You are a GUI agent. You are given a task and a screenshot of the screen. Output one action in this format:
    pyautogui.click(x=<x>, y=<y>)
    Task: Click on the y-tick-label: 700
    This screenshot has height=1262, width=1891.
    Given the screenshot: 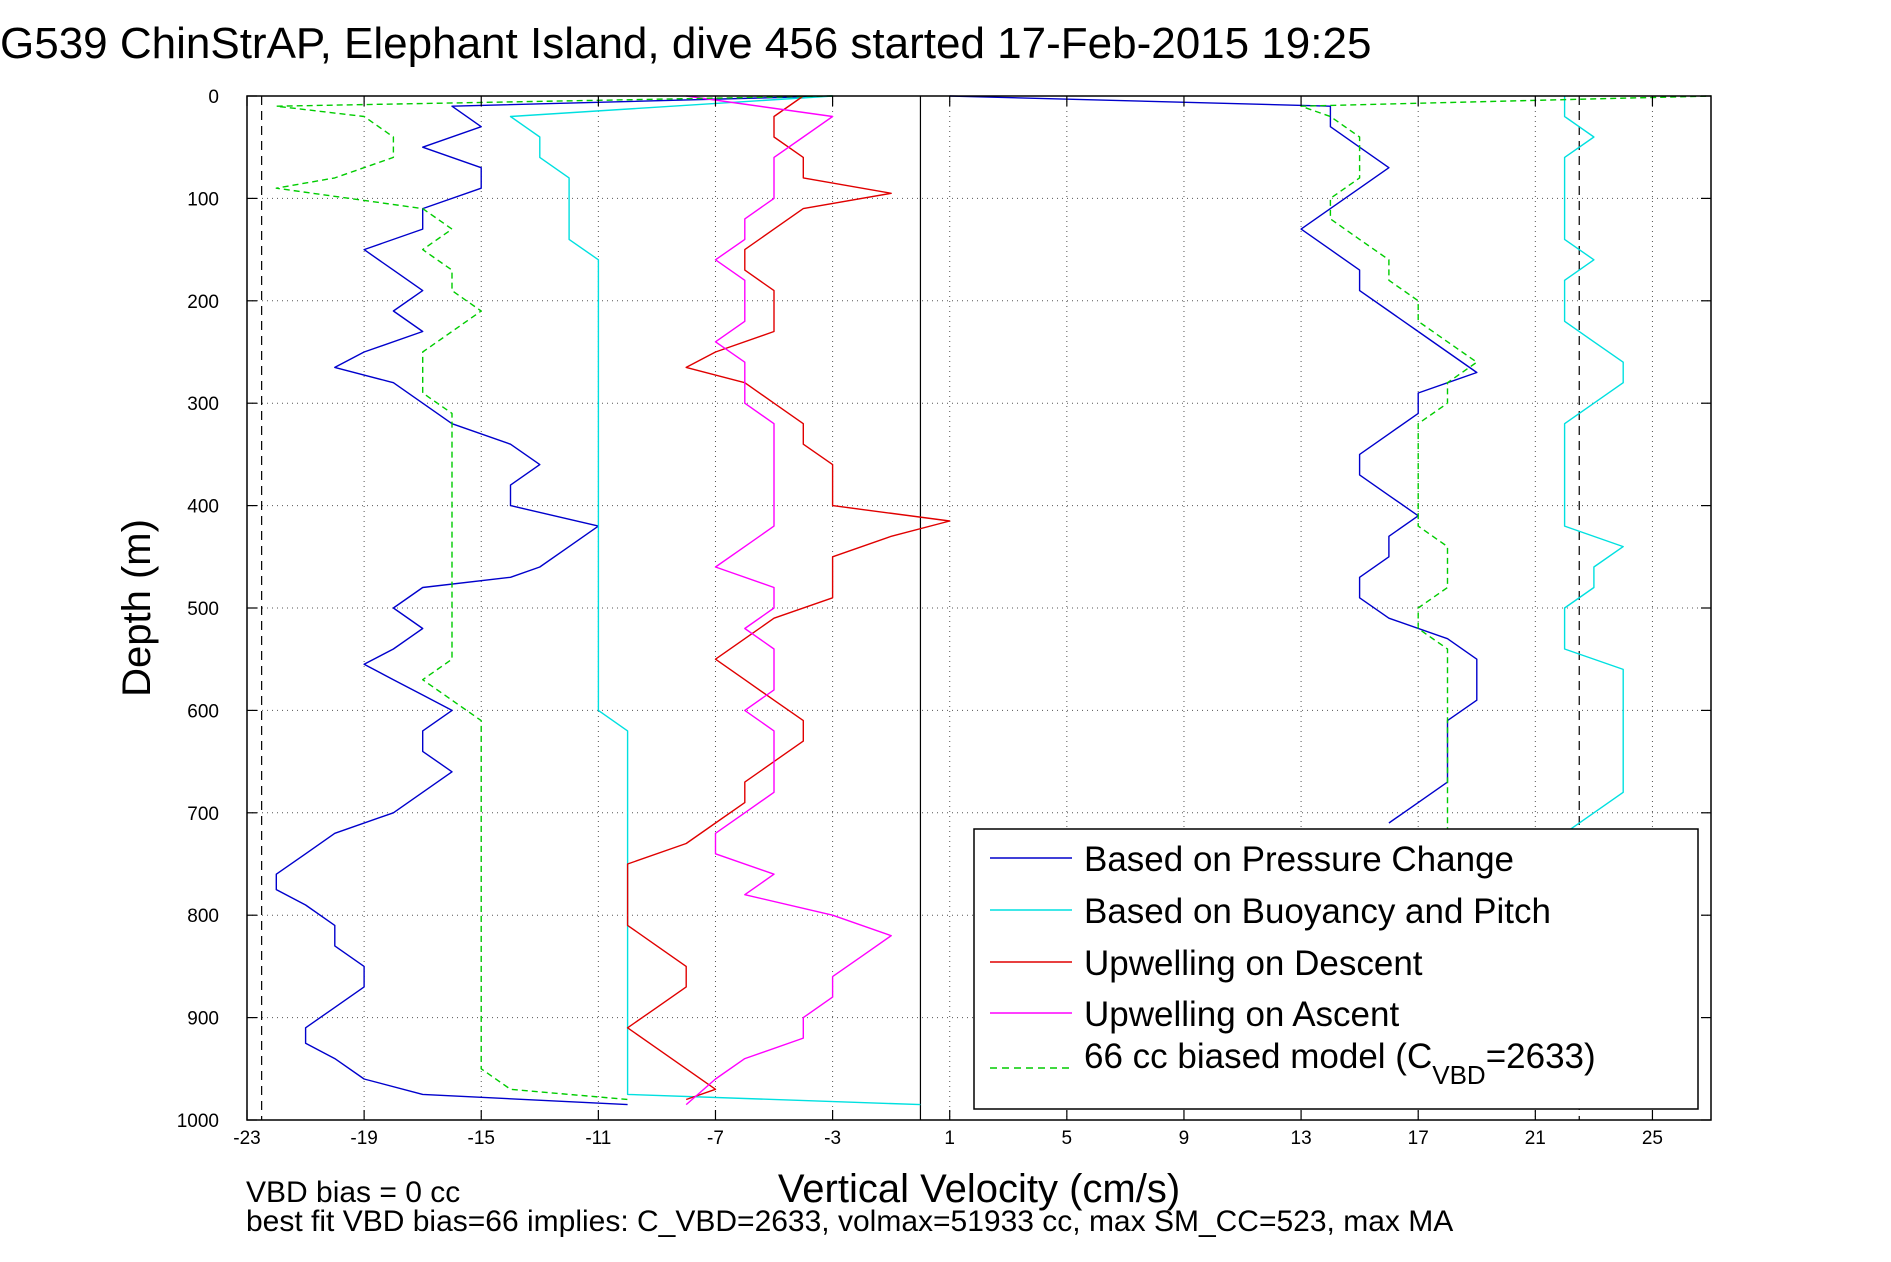 What is the action you would take?
    pyautogui.click(x=203, y=814)
    